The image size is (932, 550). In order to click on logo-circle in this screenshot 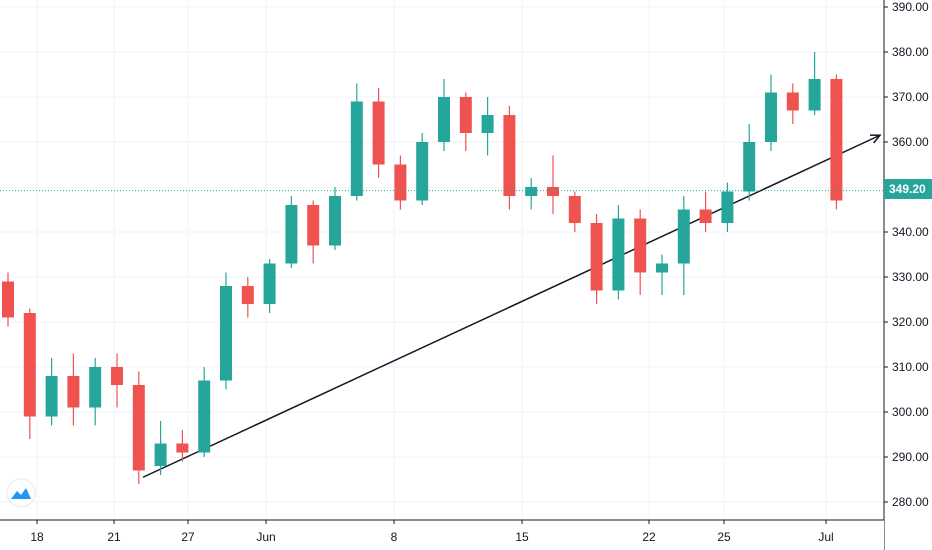, I will do `click(21, 493)`.